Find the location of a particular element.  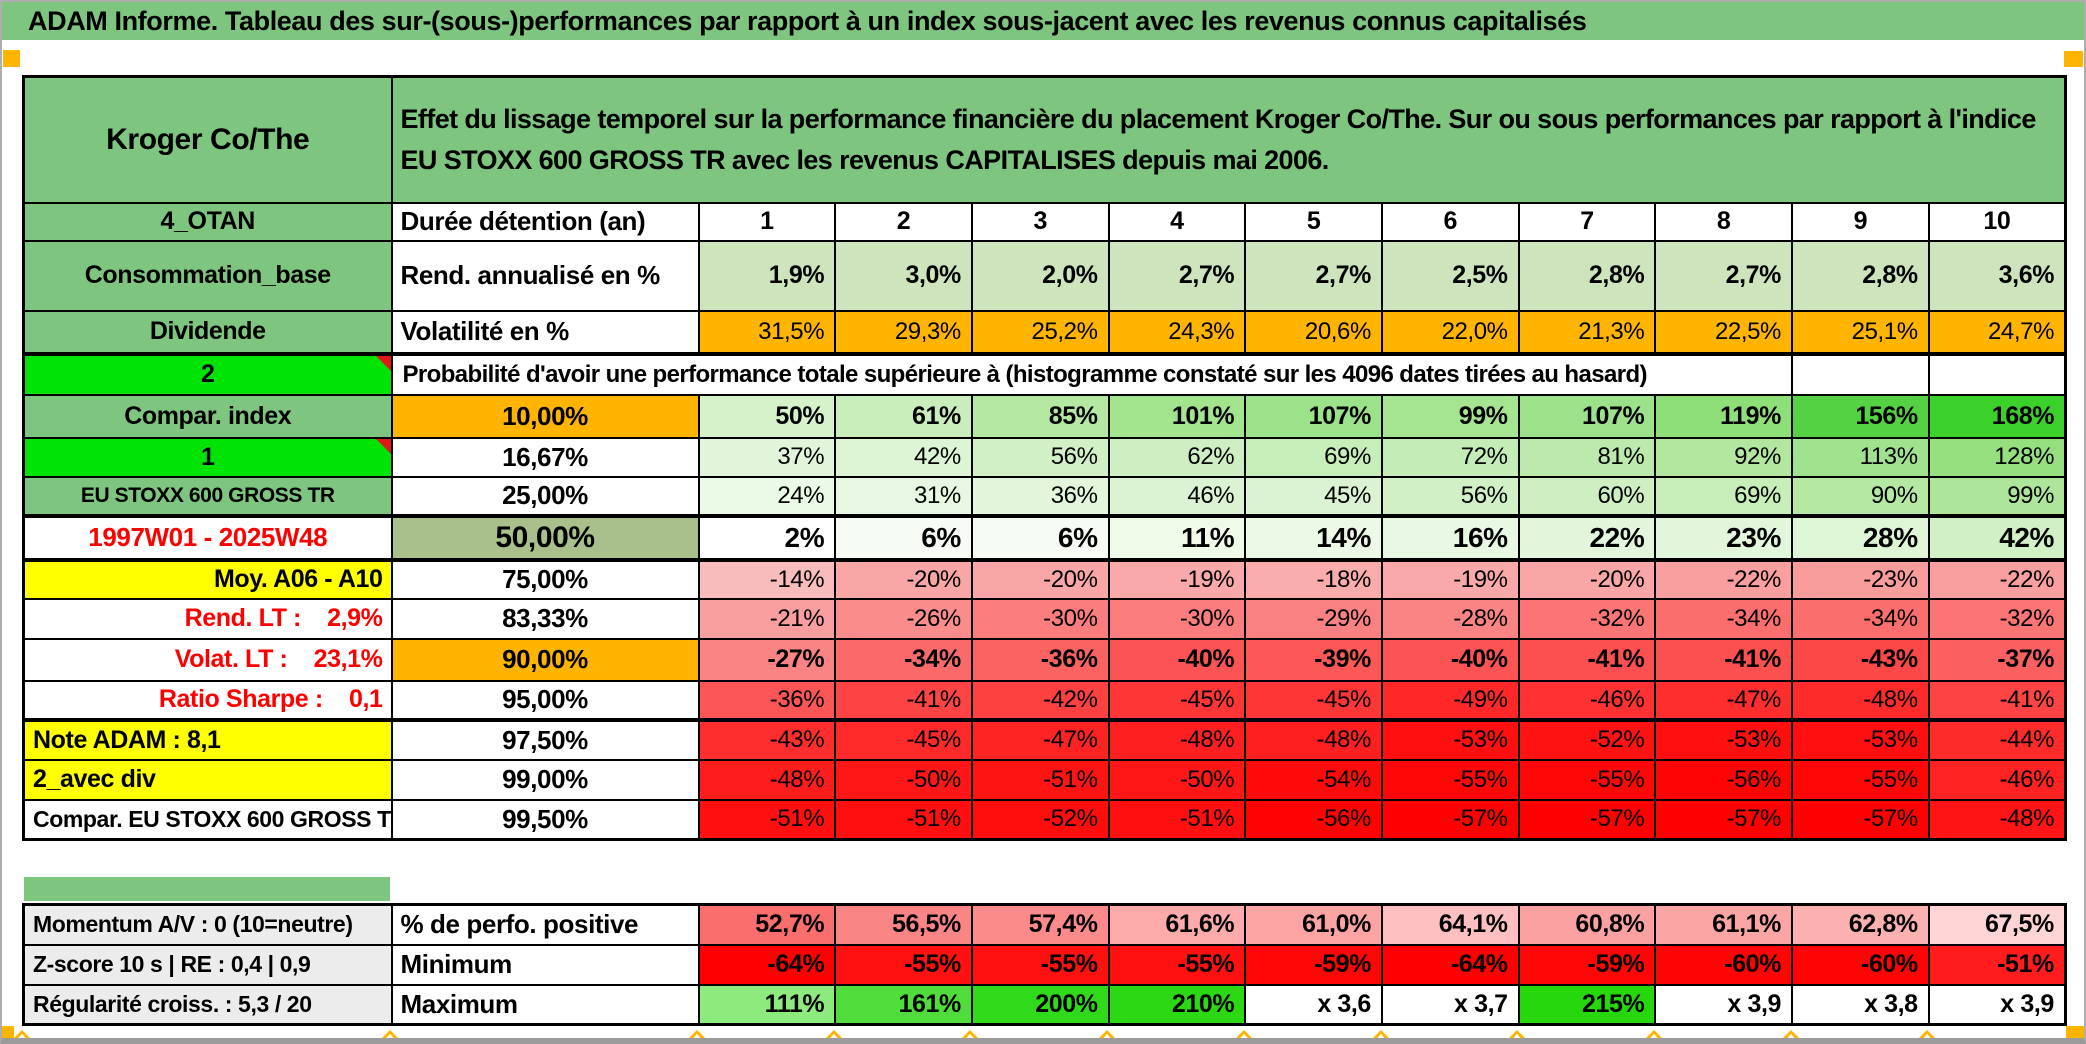

cell-p83-y3: -30% is located at coordinates (1040, 618).